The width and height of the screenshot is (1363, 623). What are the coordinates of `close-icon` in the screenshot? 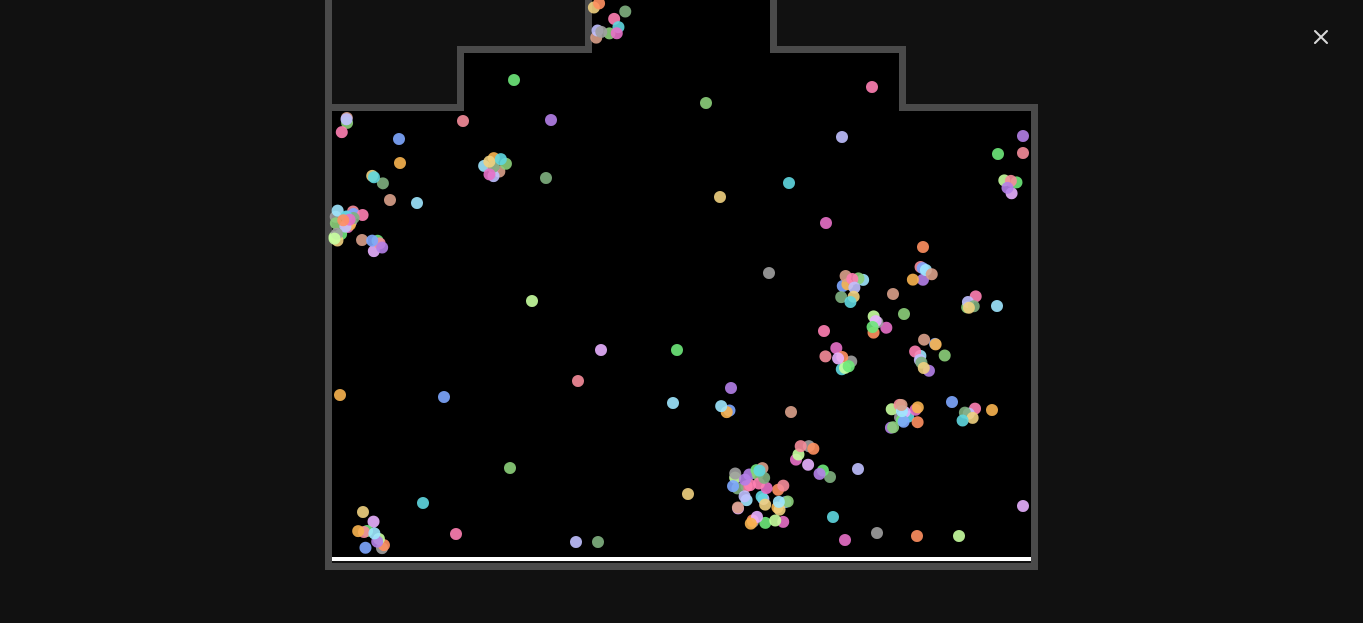 It's located at (1321, 37).